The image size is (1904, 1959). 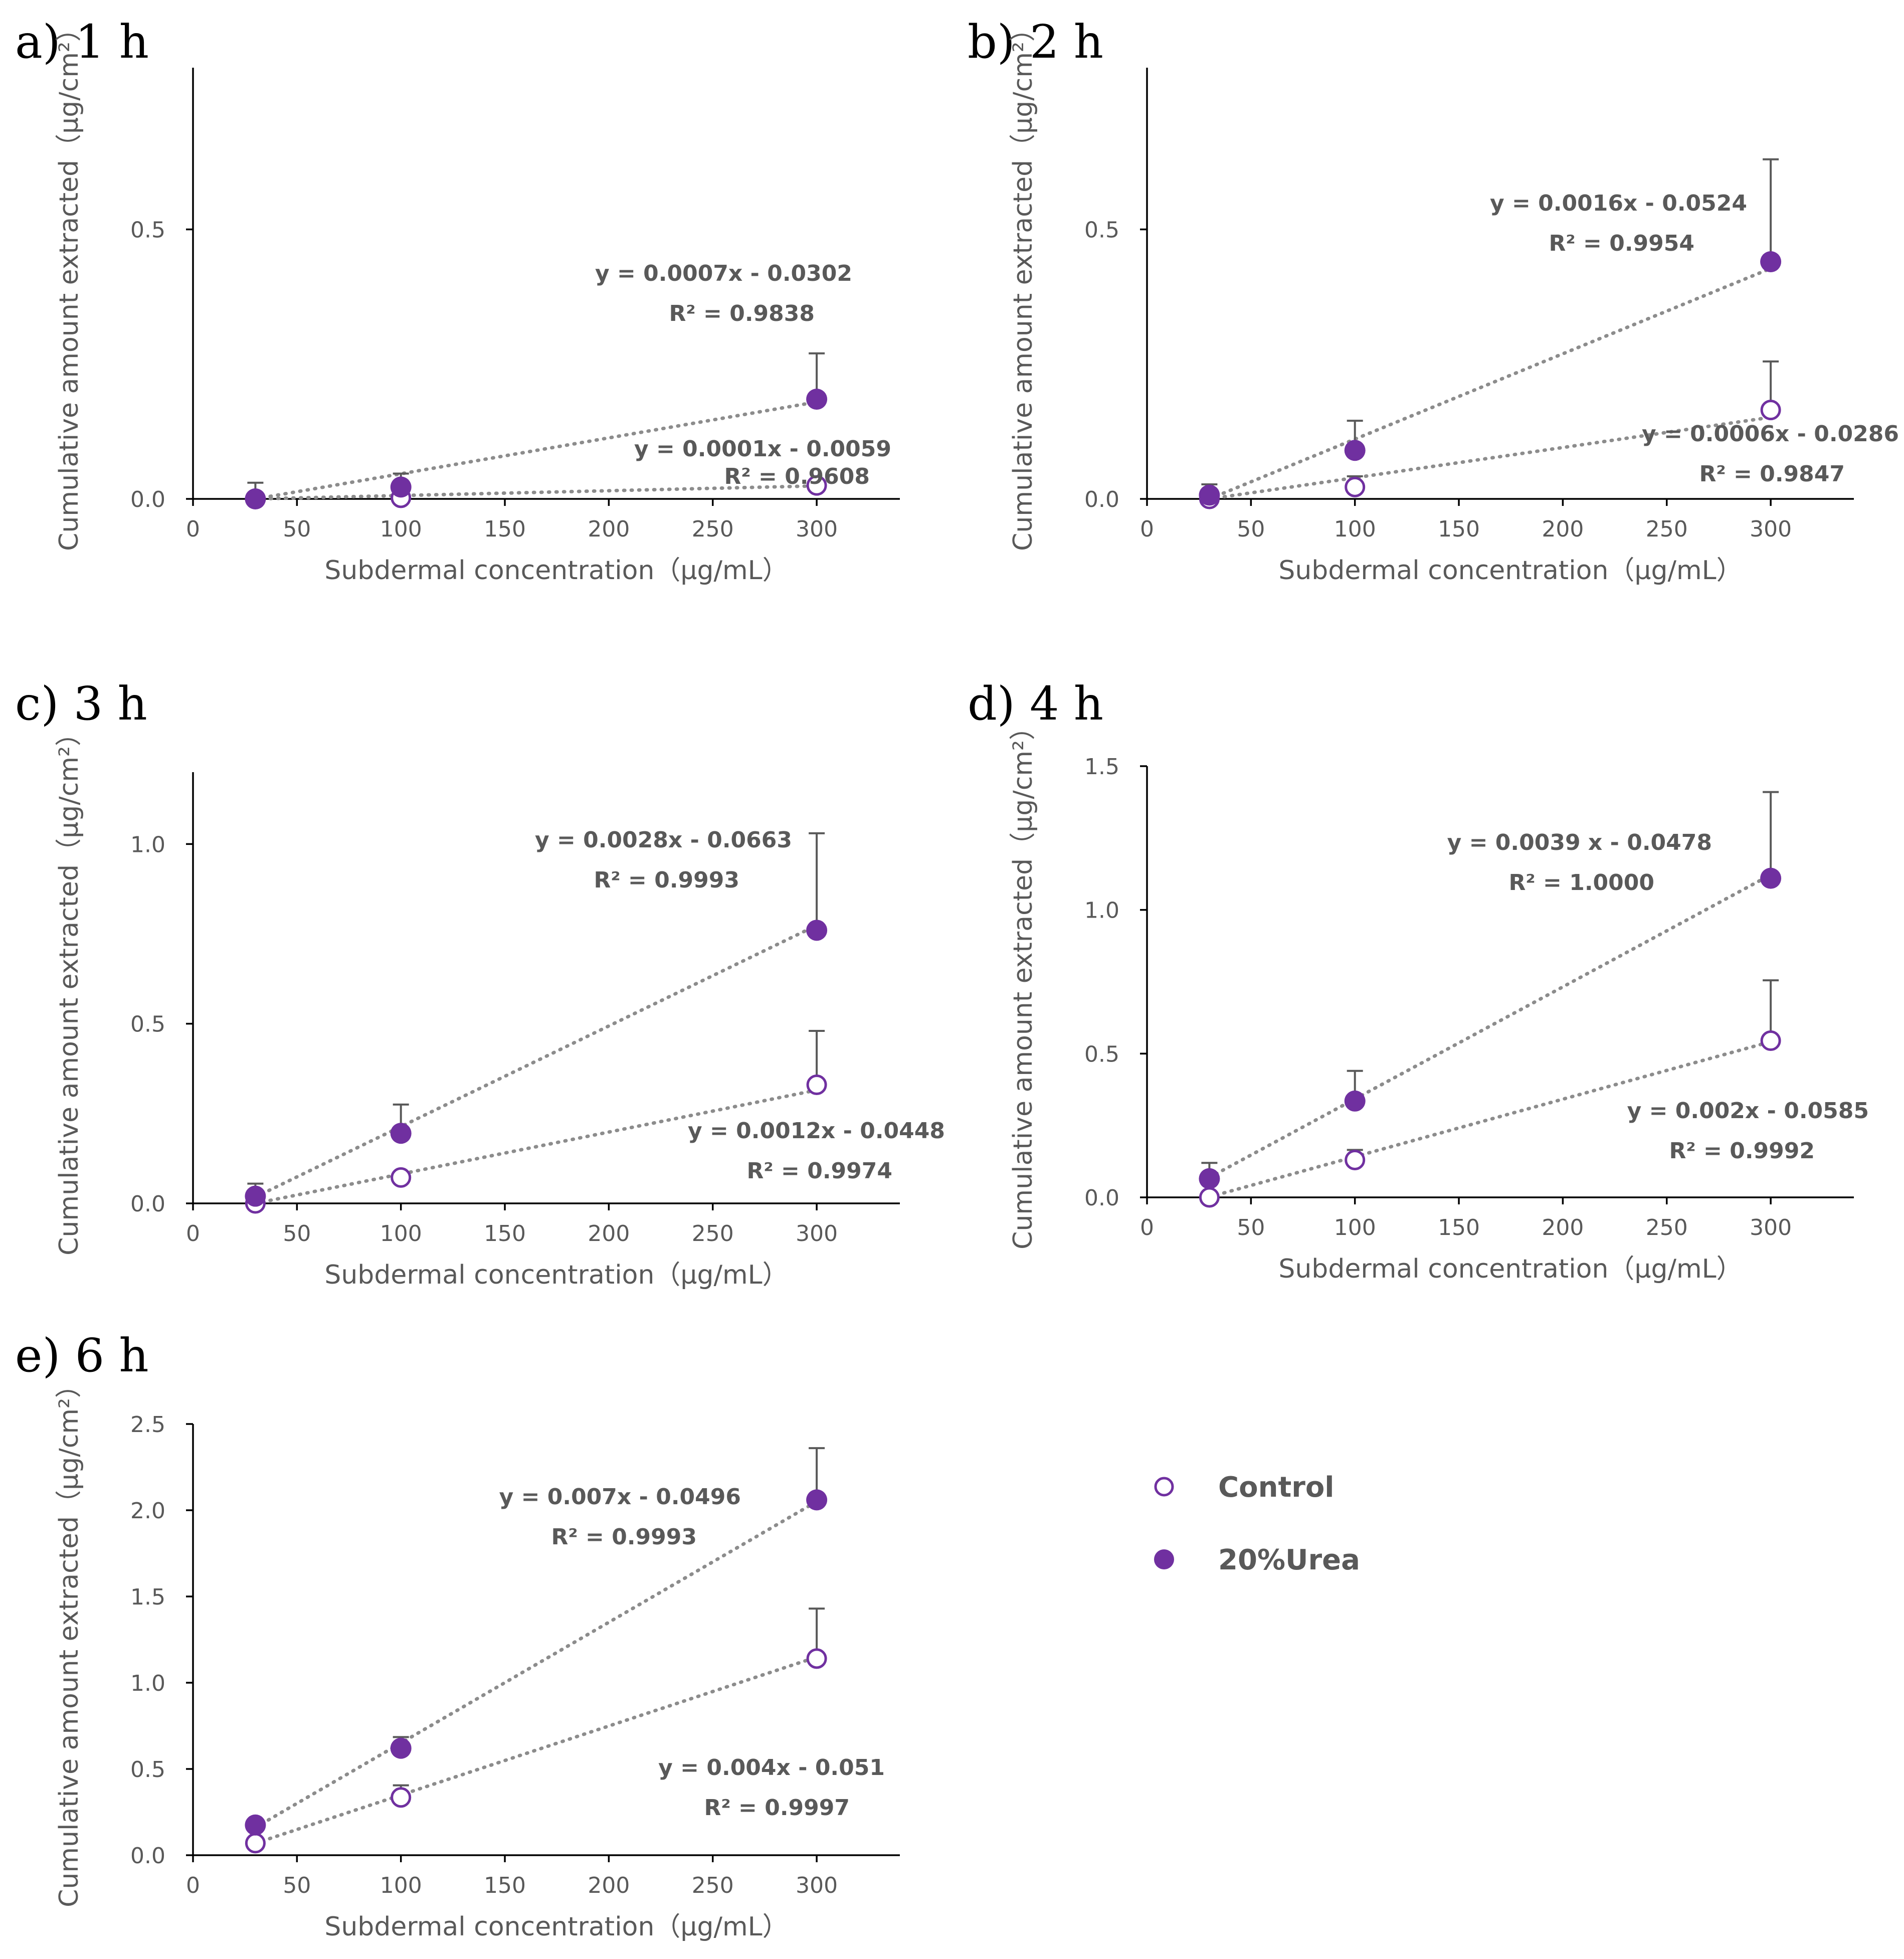 I want to click on r-squared-urea: R² = 1.0000, so click(x=1581, y=883).